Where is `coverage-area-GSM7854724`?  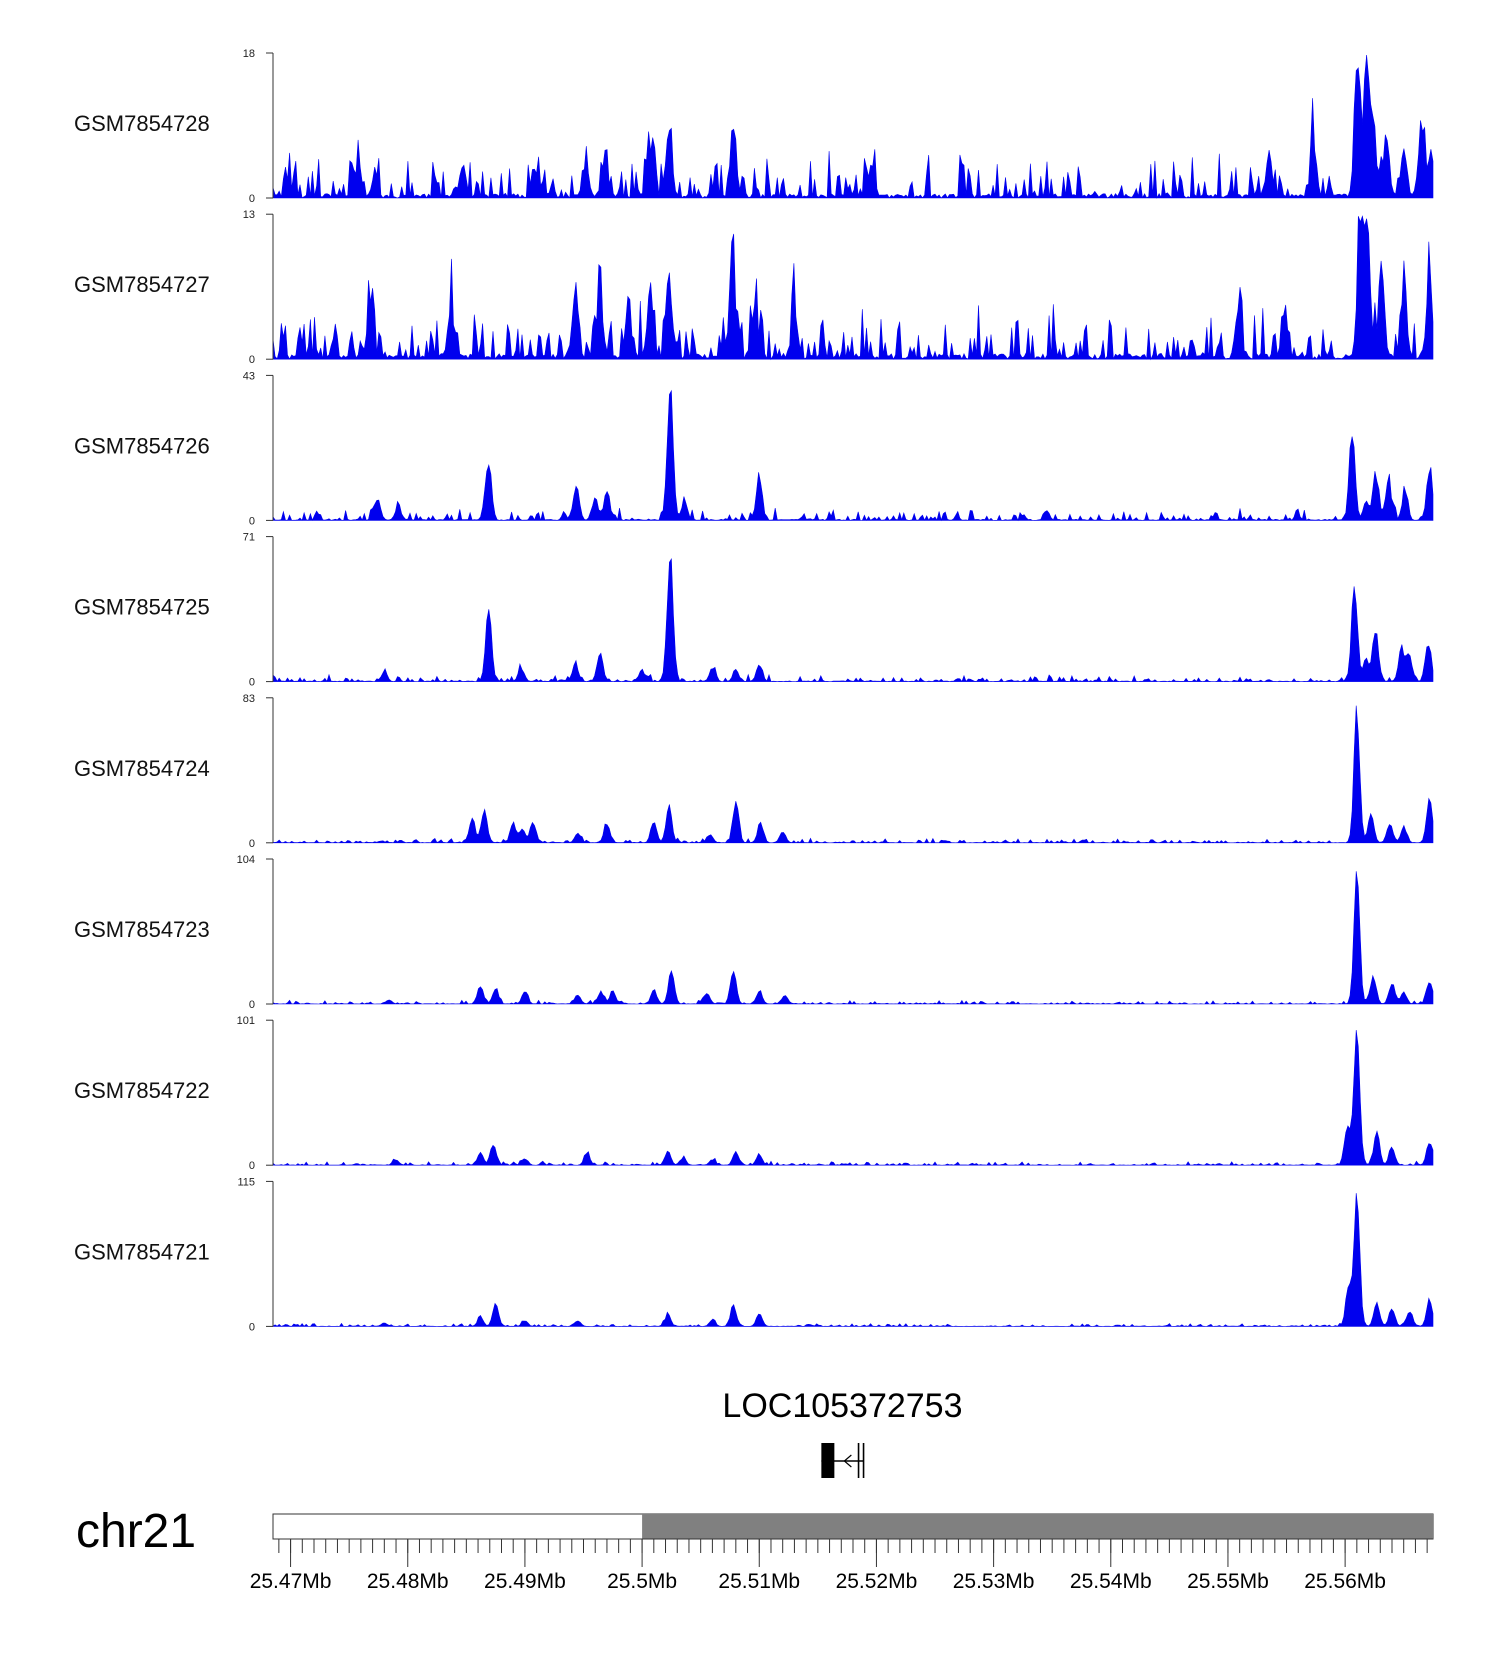
coverage-area-GSM7854724 is located at coordinates (853, 774).